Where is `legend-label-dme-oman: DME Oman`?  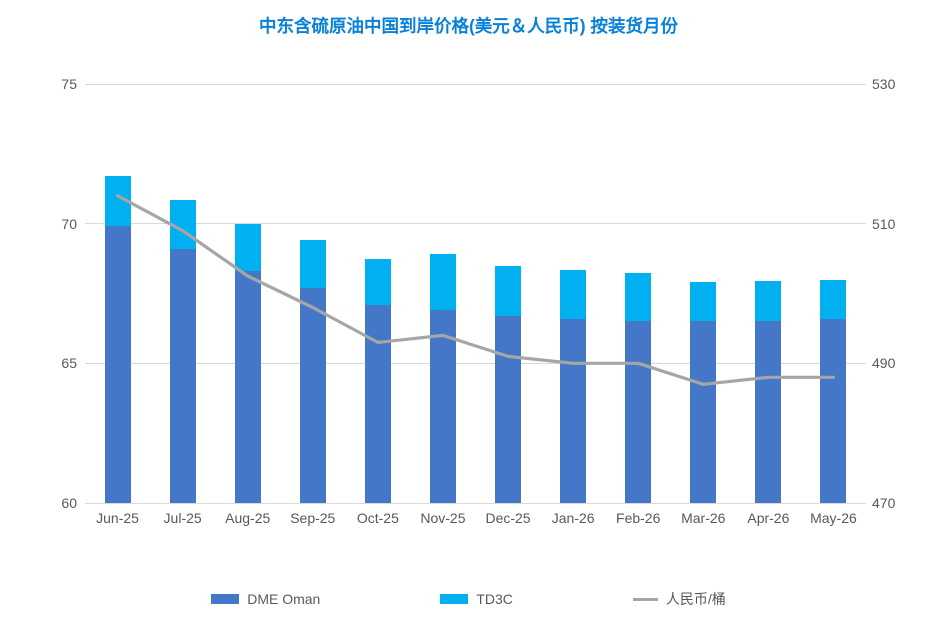 legend-label-dme-oman: DME Oman is located at coordinates (284, 599).